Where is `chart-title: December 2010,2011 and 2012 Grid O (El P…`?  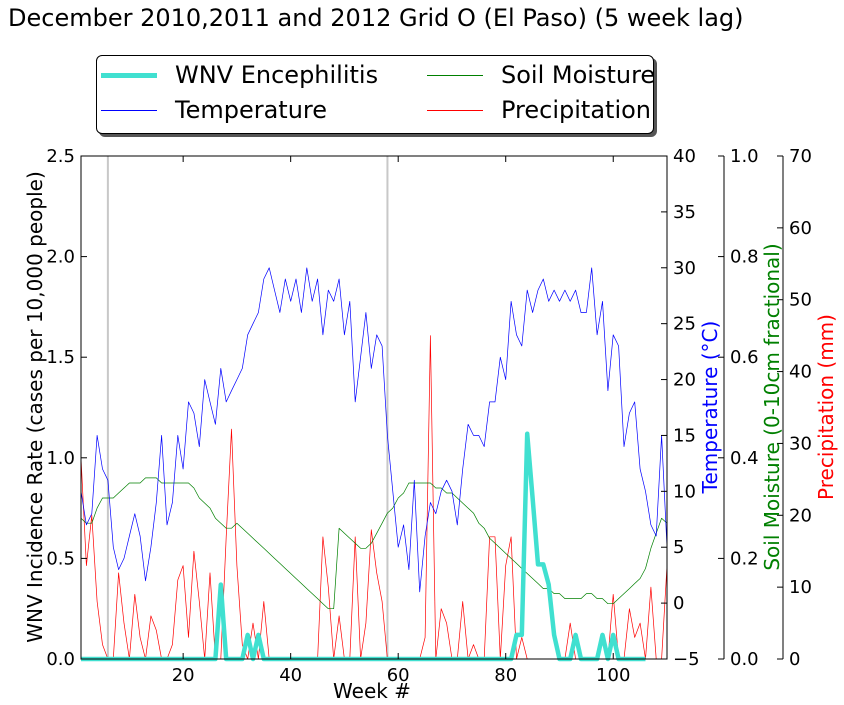 chart-title: December 2010,2011 and 2012 Grid O (El P… is located at coordinates (376, 18).